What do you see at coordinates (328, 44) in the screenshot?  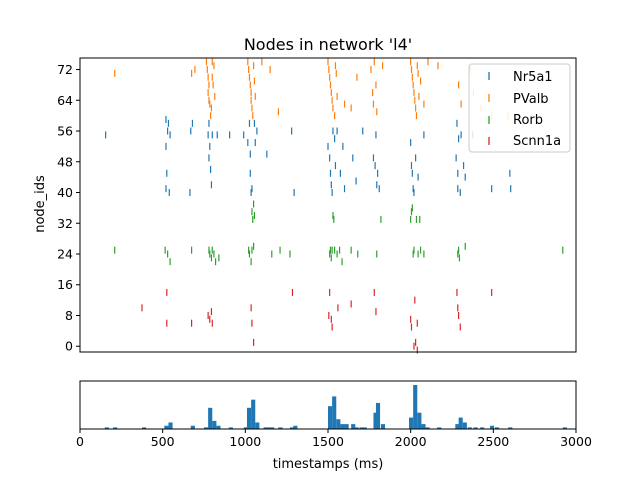 I see `chart-title: Nodes in network 'l4'` at bounding box center [328, 44].